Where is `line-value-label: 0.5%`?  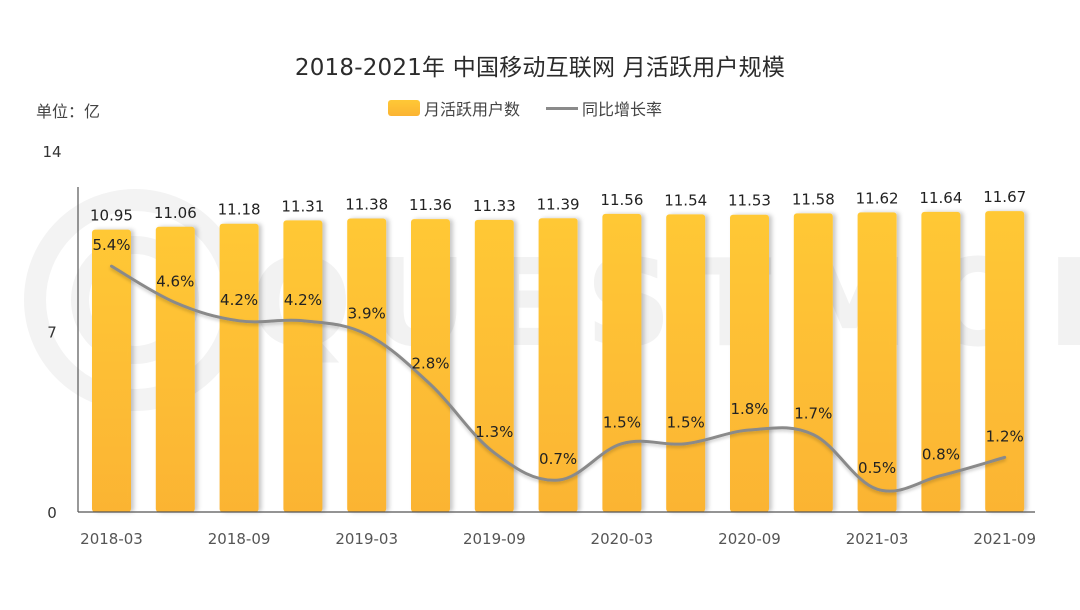
line-value-label: 0.5% is located at coordinates (877, 468).